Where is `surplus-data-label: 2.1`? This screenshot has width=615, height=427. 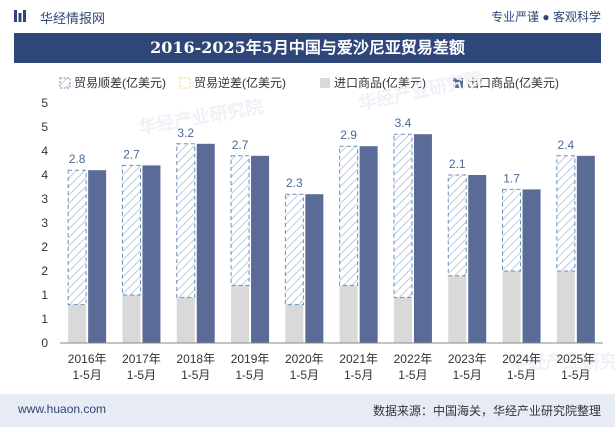
surplus-data-label: 2.1 is located at coordinates (457, 164).